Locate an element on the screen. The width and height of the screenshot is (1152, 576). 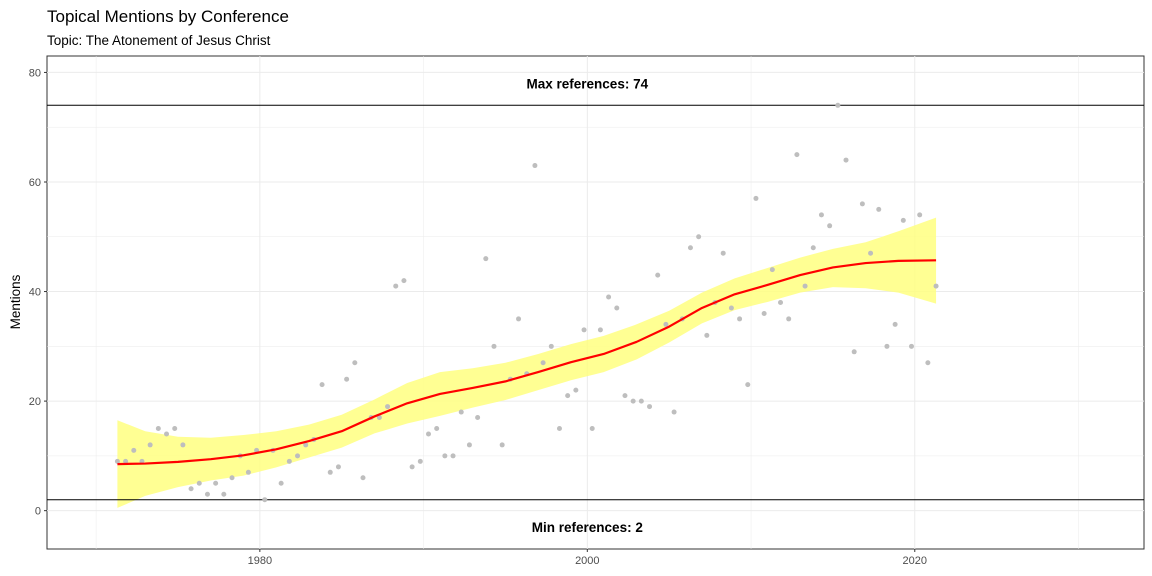
y-tick-label: 80 is located at coordinates (35, 73).